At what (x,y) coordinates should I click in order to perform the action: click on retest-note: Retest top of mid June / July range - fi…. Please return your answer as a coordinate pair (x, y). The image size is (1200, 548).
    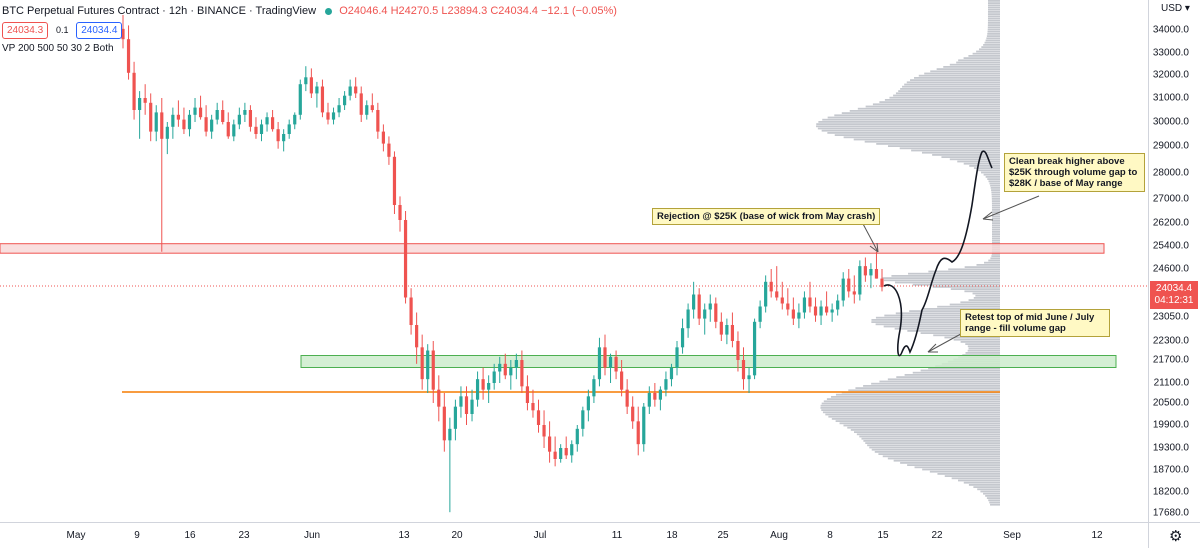
    Looking at the image, I should click on (1035, 323).